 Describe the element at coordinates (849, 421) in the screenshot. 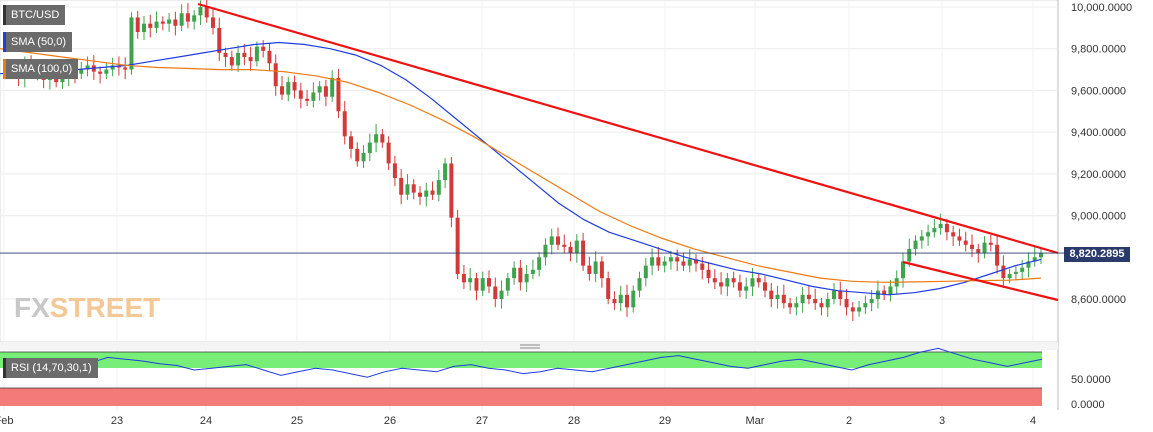

I see `x-tick-label: 2` at that location.